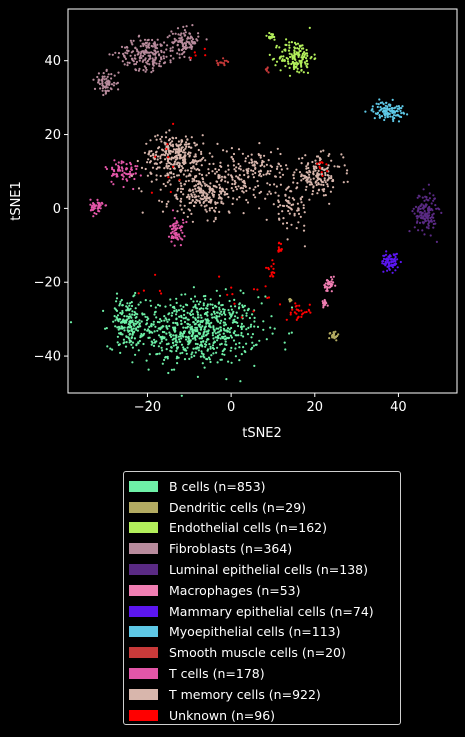  Describe the element at coordinates (147, 407) in the screenshot. I see `x-tick-label: −20` at that location.